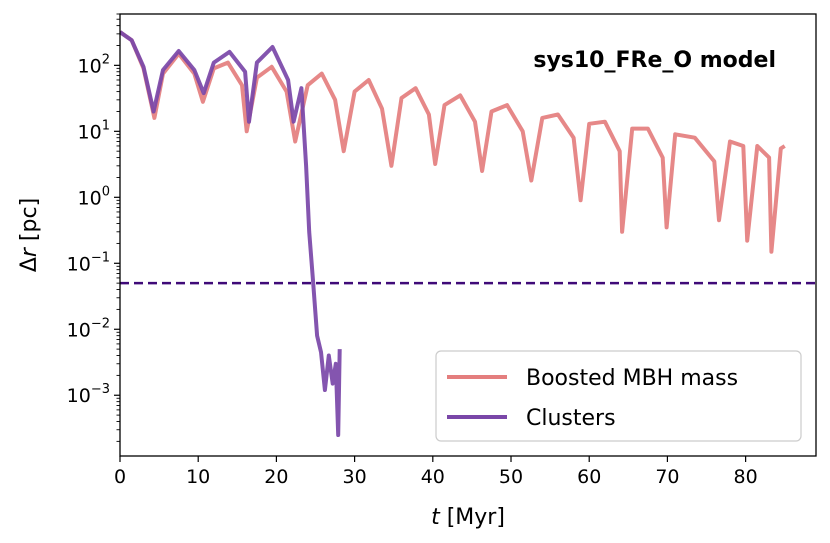  What do you see at coordinates (198, 477) in the screenshot?
I see `x-tick-label: 10` at bounding box center [198, 477].